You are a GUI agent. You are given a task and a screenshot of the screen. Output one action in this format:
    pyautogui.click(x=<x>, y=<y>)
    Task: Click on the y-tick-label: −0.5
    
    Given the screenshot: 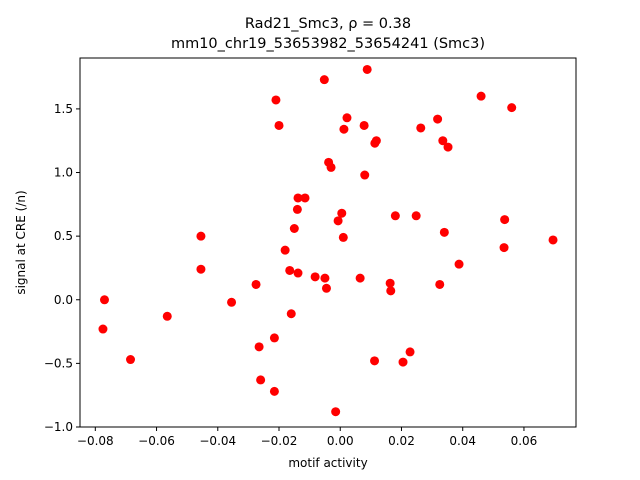 What is the action you would take?
    pyautogui.click(x=58, y=363)
    